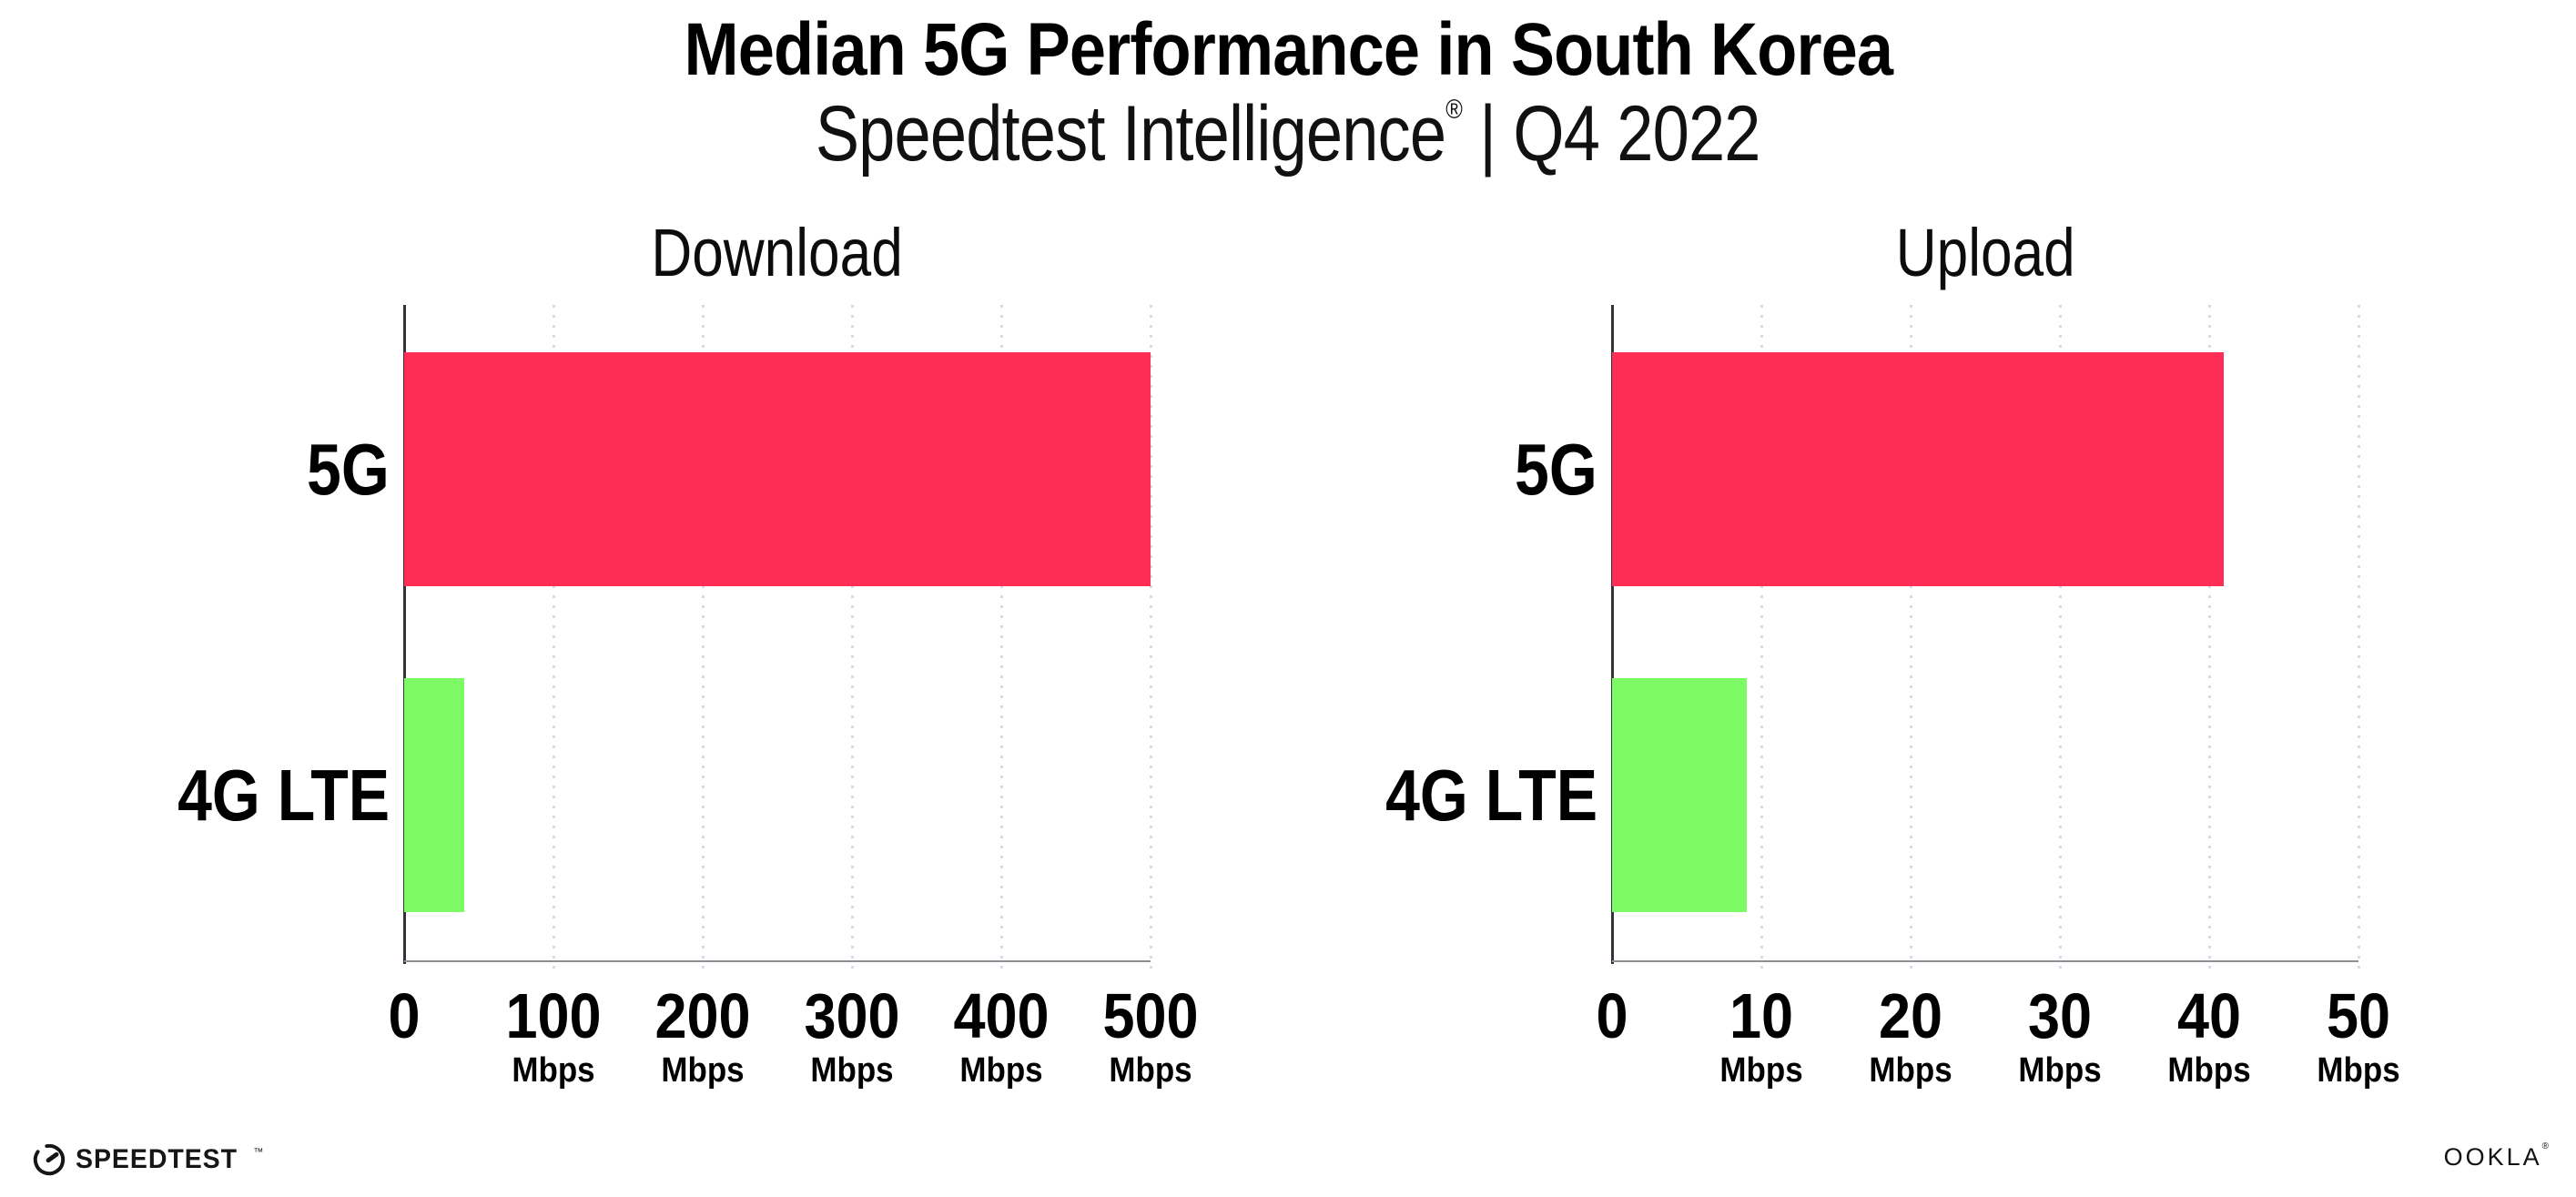 The image size is (2576, 1197). Describe the element at coordinates (1454, 110) in the screenshot. I see `registered-mark: ®` at that location.